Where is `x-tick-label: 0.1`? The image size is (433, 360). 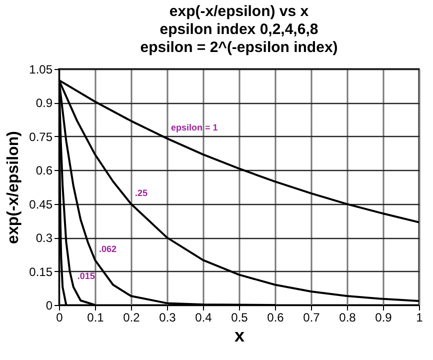 x-tick-label: 0.1 is located at coordinates (95, 317).